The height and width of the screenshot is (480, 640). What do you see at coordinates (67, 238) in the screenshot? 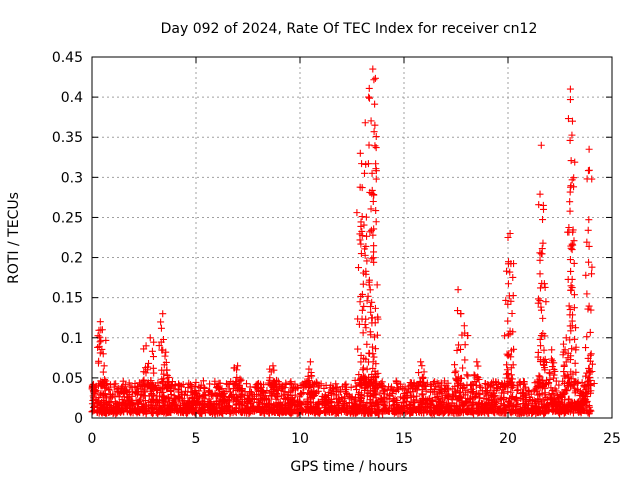
I see `y-tick-labels: 0 0.05 0.1 0.15 0.2 0.25 0.3 0.35 0.4 0.45` at bounding box center [67, 238].